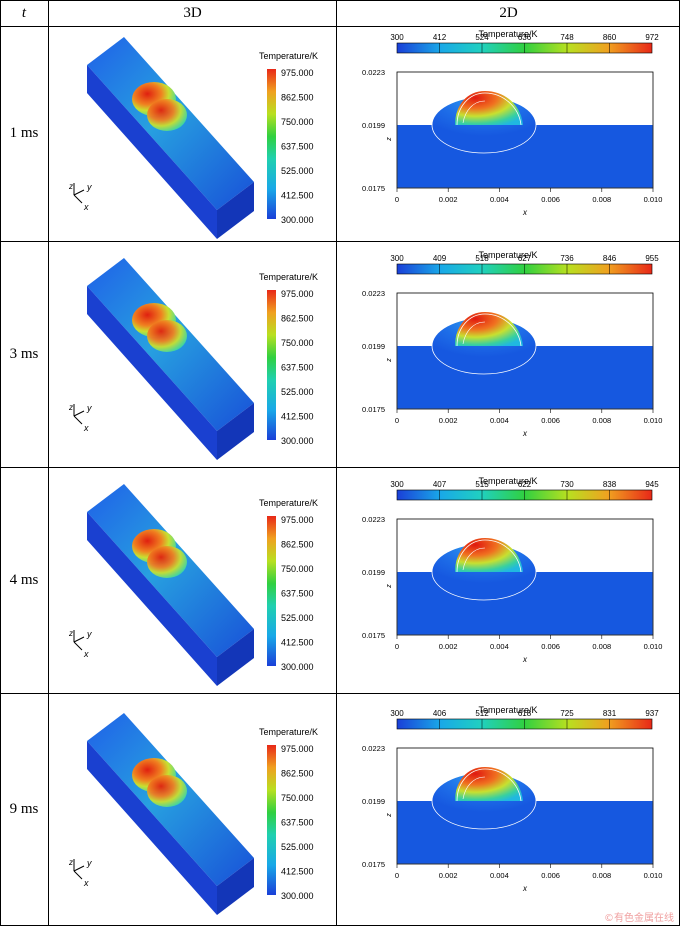 The width and height of the screenshot is (680, 926). What do you see at coordinates (24, 13) in the screenshot?
I see `header-t: t` at bounding box center [24, 13].